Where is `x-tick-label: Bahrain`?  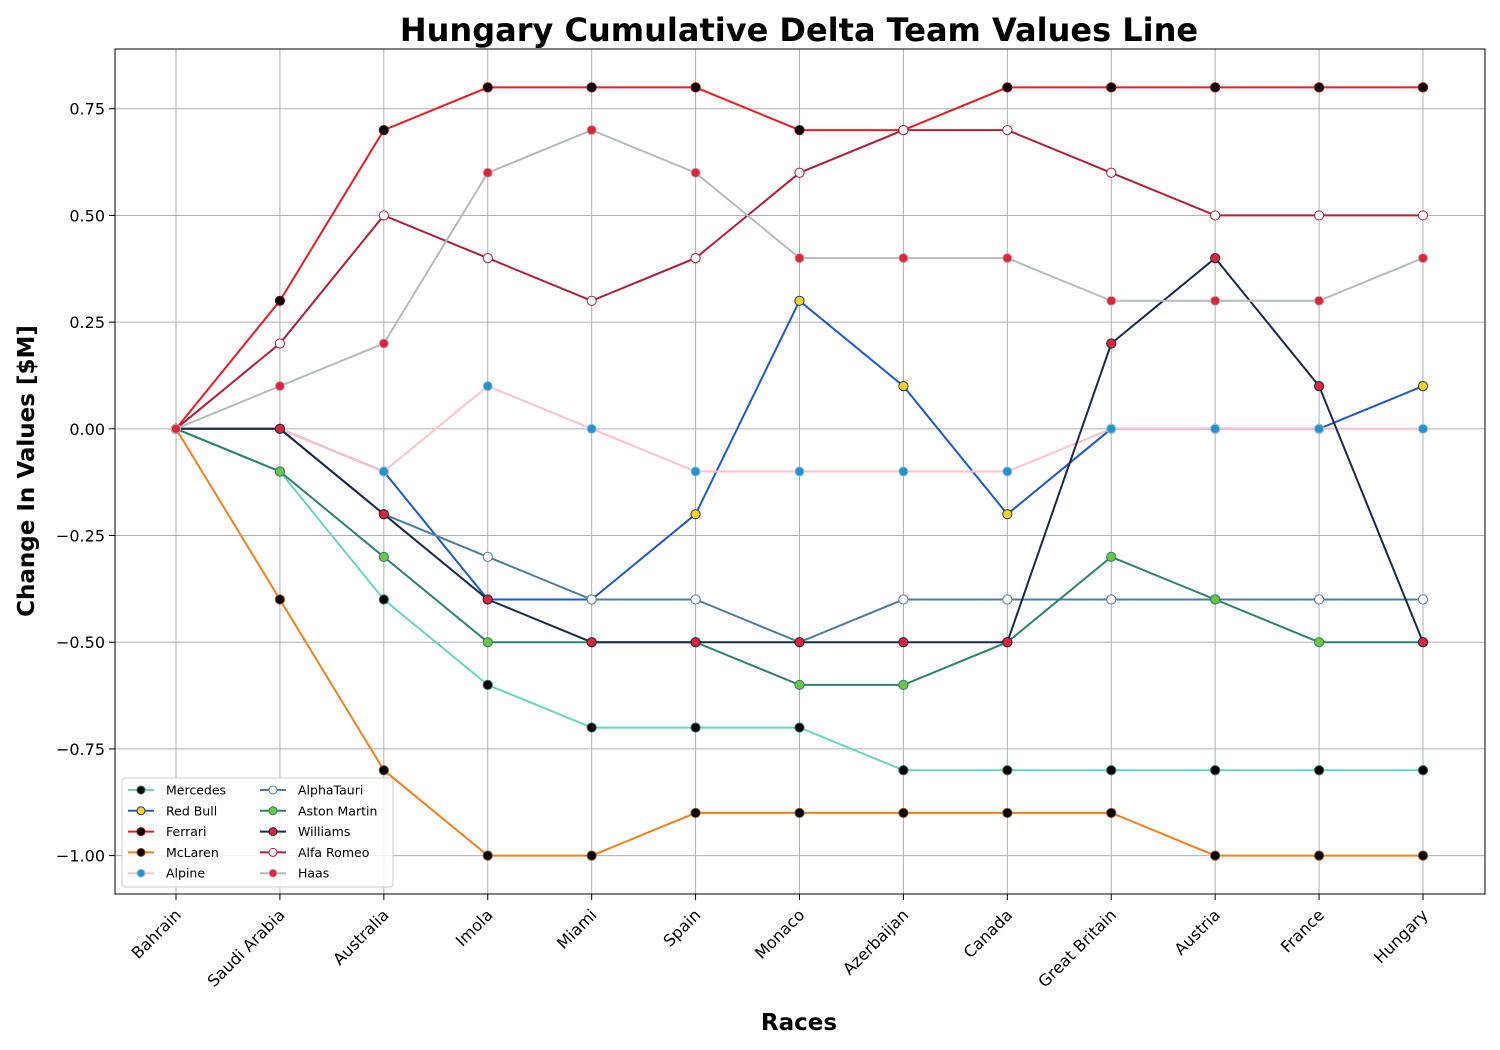 x-tick-label: Bahrain is located at coordinates (156, 933).